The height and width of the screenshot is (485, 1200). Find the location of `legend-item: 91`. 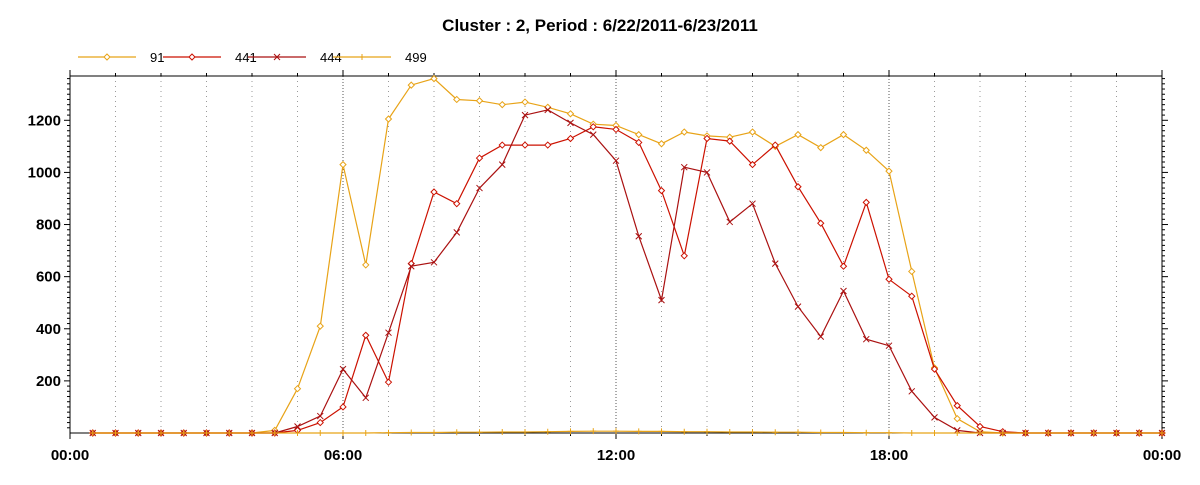

legend-item: 91 is located at coordinates (121, 57).